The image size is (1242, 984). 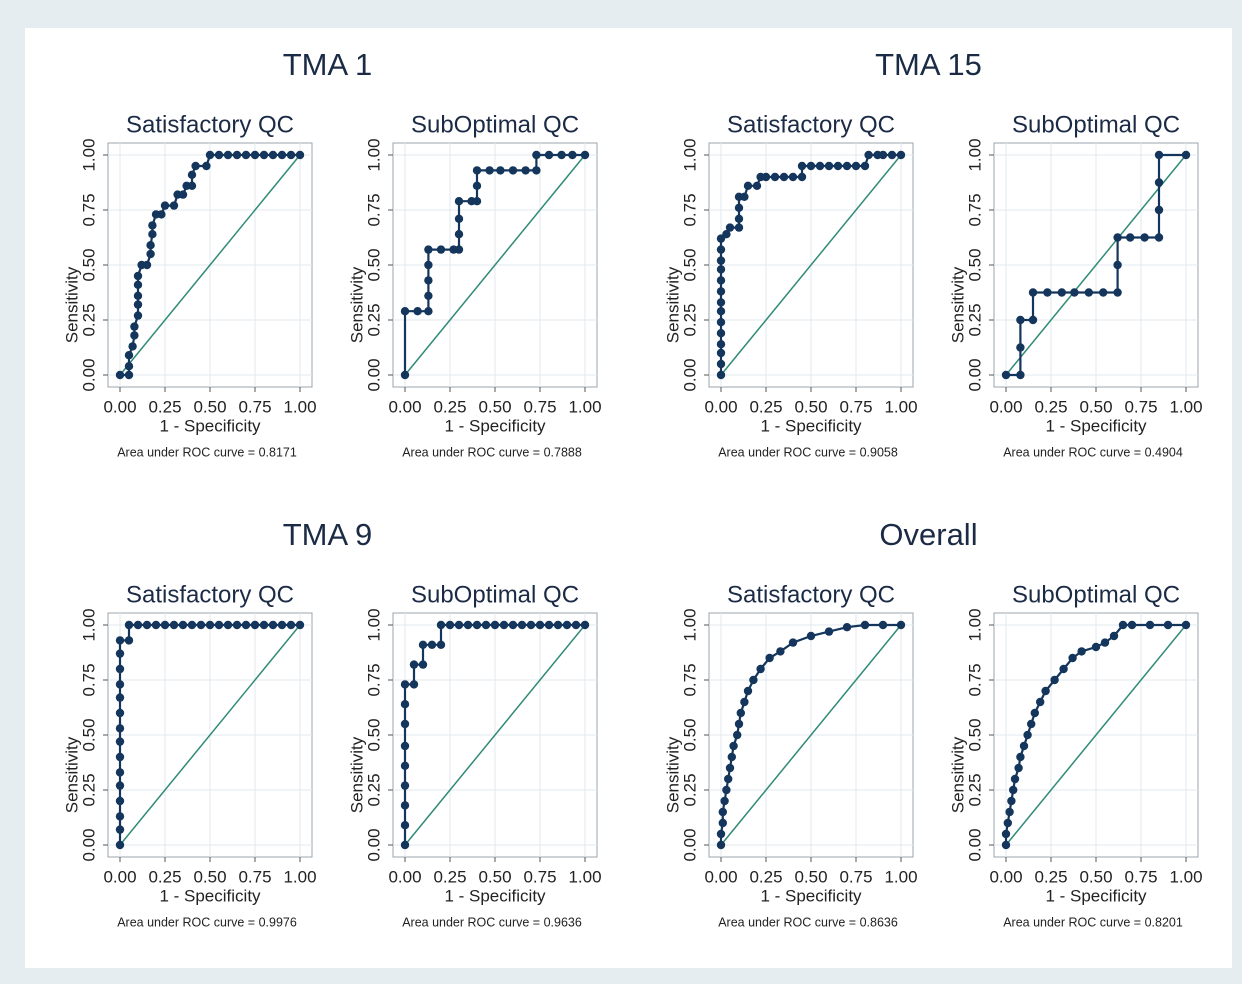 What do you see at coordinates (928, 64) in the screenshot?
I see `group-title: TMA 15` at bounding box center [928, 64].